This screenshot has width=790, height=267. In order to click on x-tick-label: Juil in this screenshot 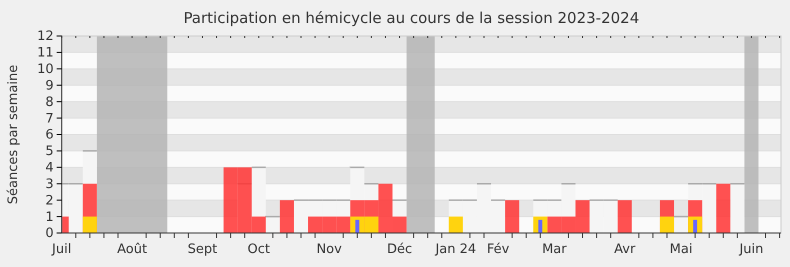, I will do `click(61, 249)`.